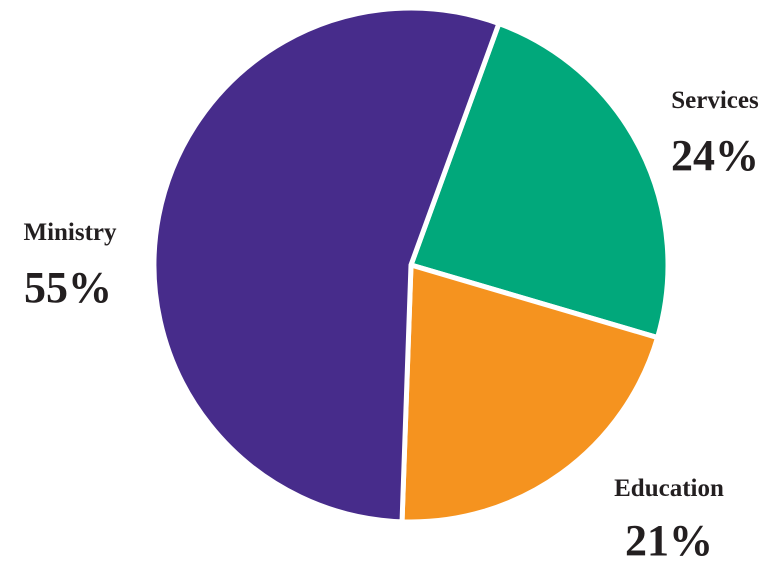 The image size is (773, 561). I want to click on slice-label-education: Education, so click(669, 488).